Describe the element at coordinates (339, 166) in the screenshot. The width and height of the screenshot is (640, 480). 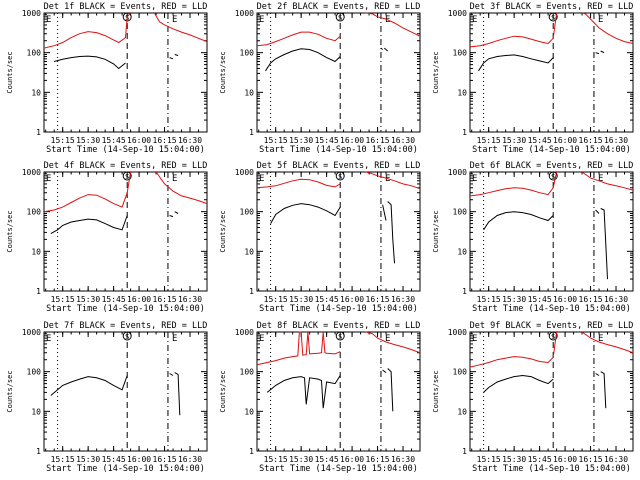
I see `chart-title: Det 5f BLACK = Events, RED = LLD` at that location.